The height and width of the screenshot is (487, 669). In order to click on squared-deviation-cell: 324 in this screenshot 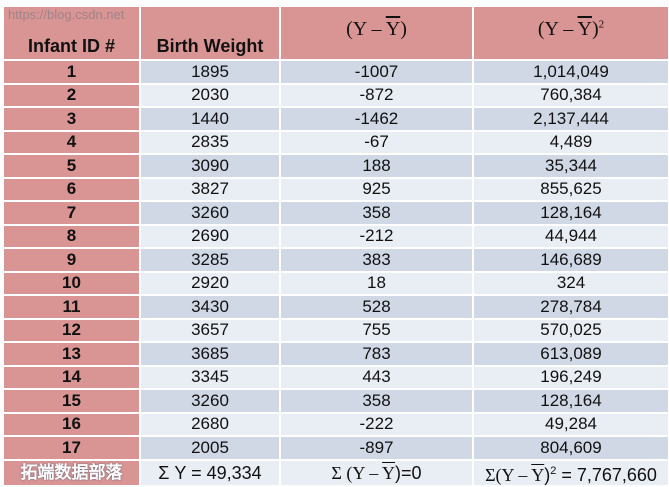, I will do `click(570, 283)`.